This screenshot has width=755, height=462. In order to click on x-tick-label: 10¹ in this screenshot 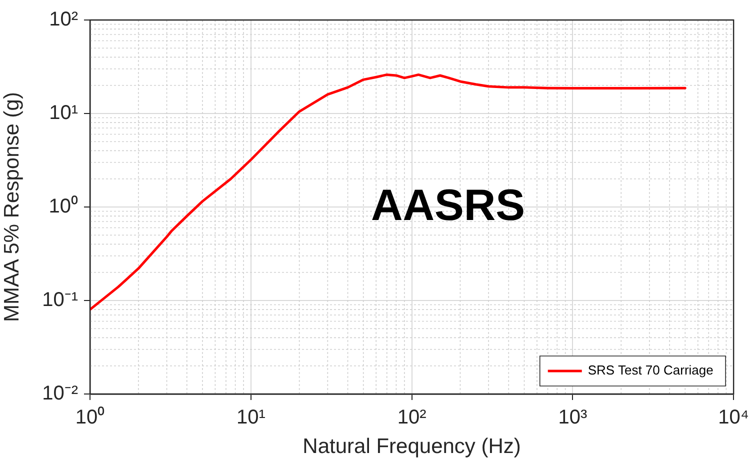, I will do `click(251, 417)`.